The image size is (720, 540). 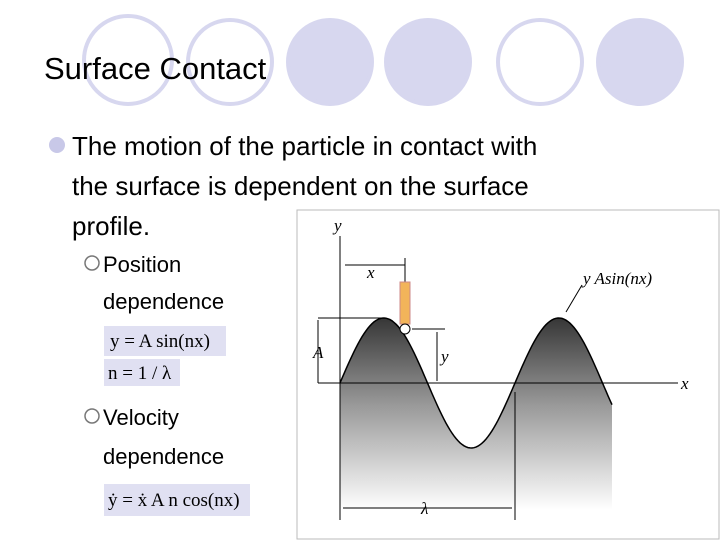 I want to click on slide-title: Surface Contact, so click(x=155, y=68).